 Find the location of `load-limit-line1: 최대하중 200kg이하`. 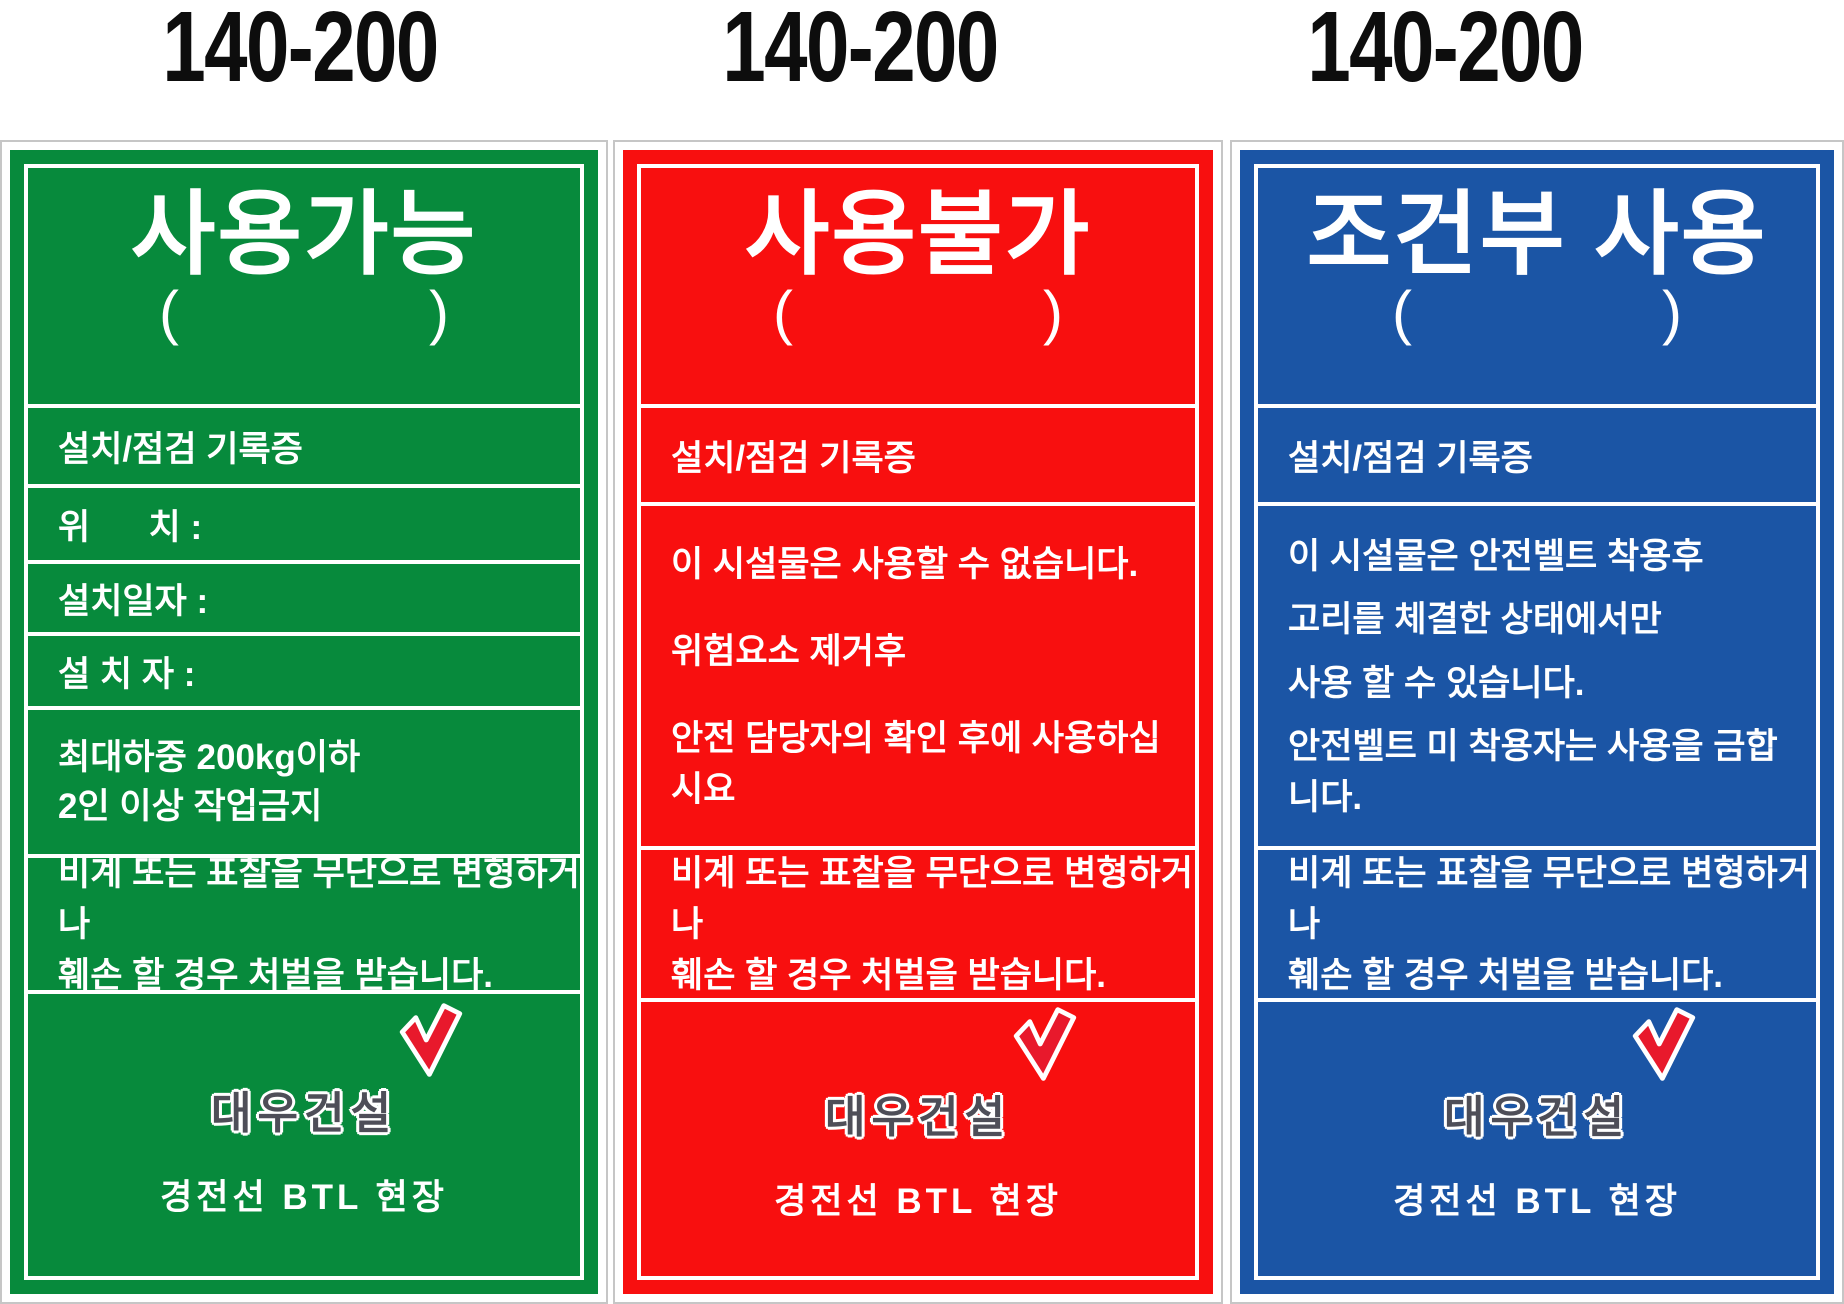

load-limit-line1: 최대하중 200kg이하 is located at coordinates (209, 757).